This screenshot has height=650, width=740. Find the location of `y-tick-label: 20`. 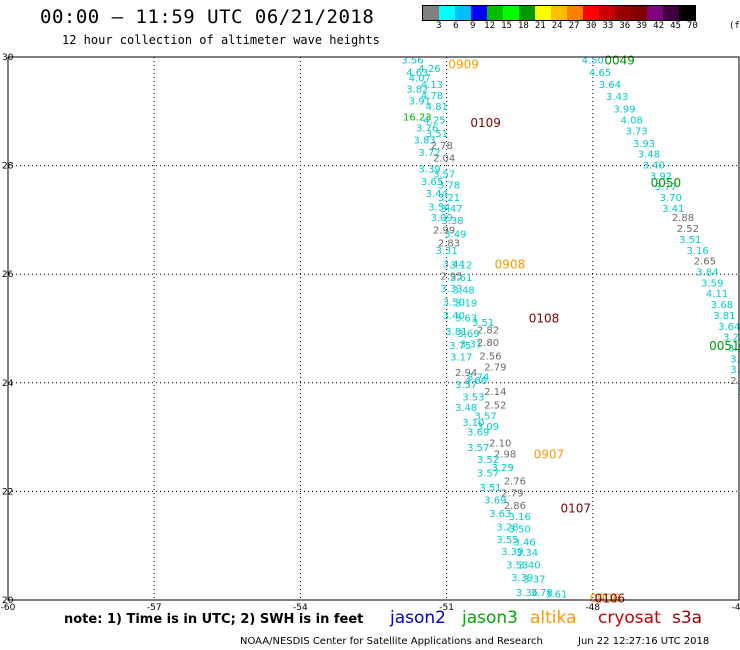

y-tick-label: 20 is located at coordinates (8, 601).